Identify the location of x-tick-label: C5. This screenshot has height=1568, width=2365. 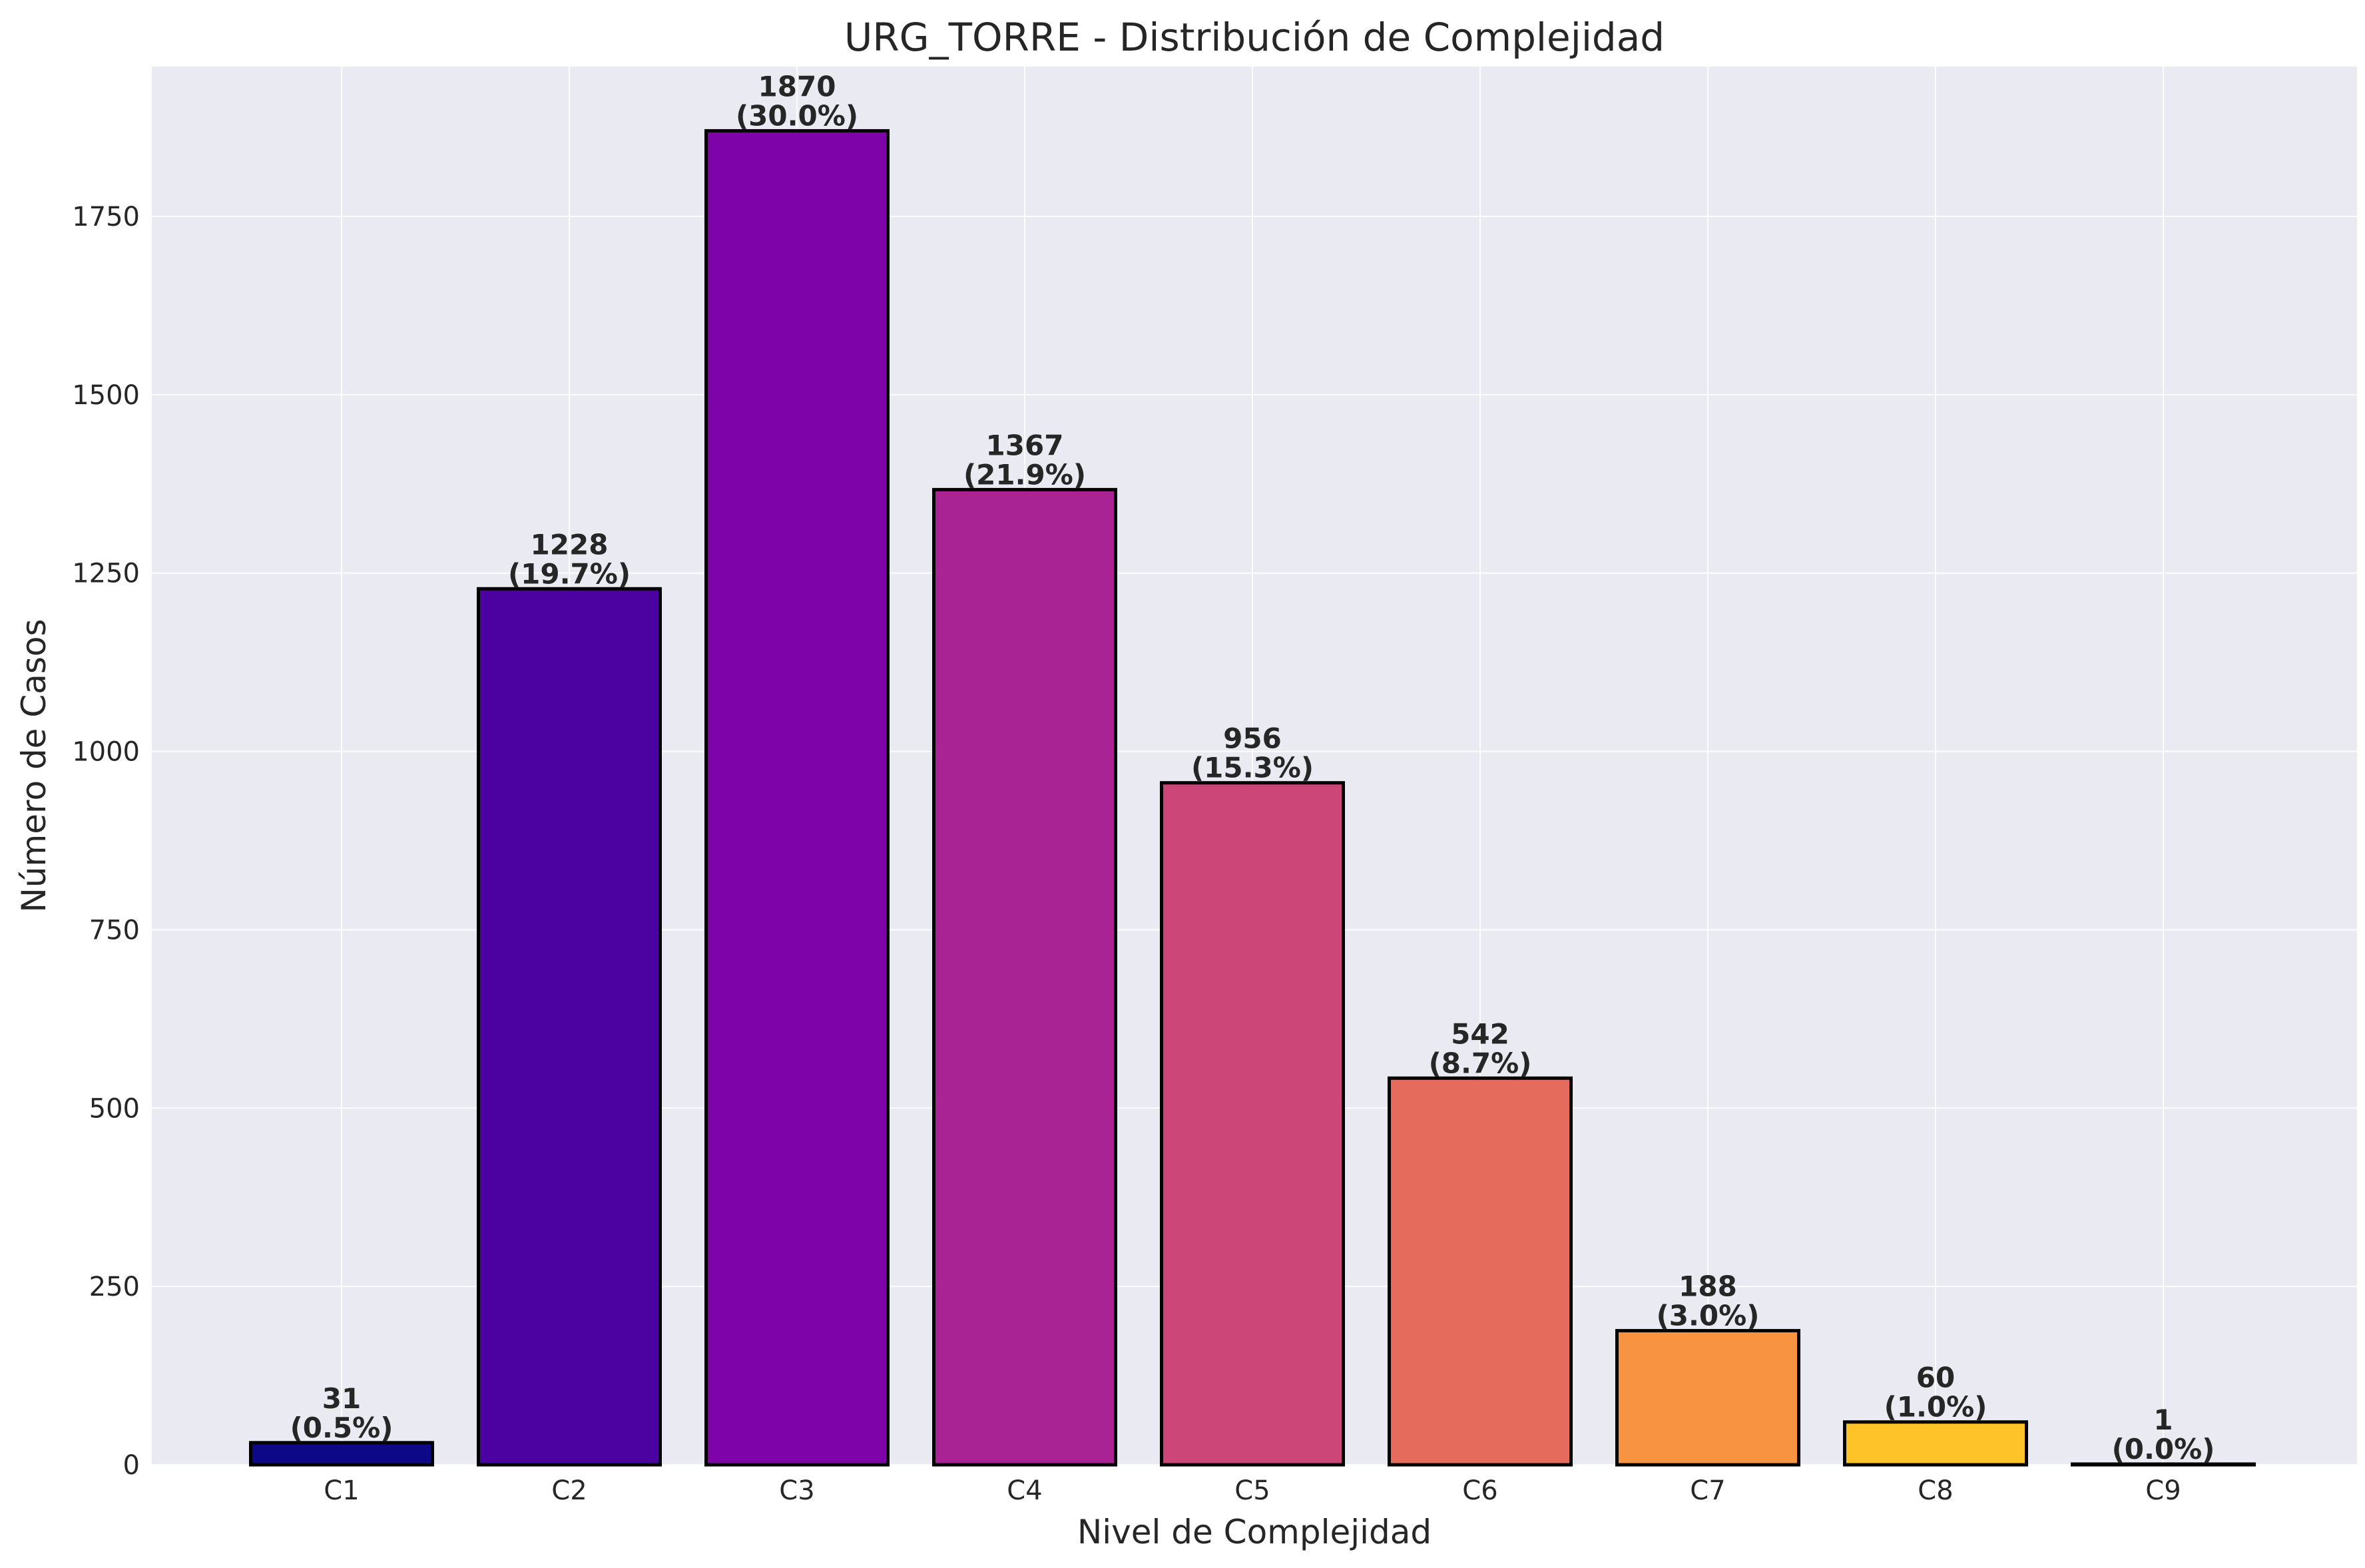
(1252, 1490).